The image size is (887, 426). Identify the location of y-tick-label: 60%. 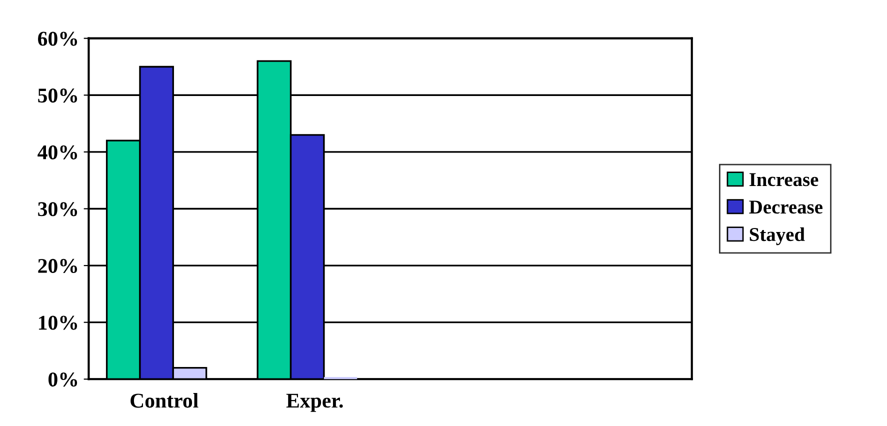
(58, 39).